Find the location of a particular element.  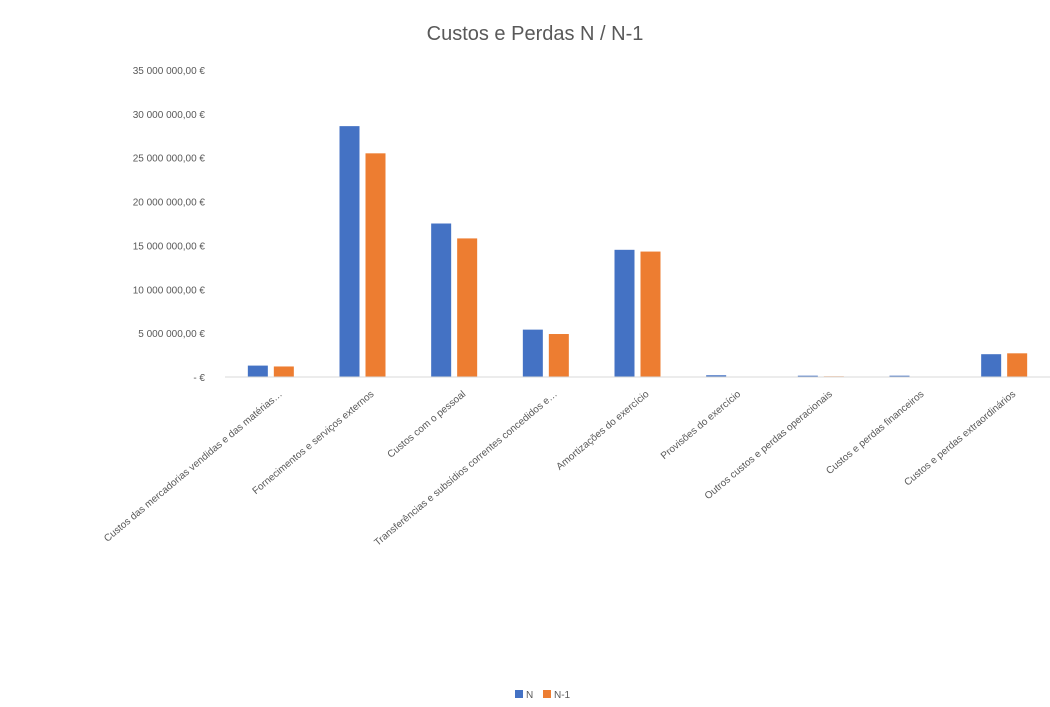

legend: N N-1 is located at coordinates (543, 695).